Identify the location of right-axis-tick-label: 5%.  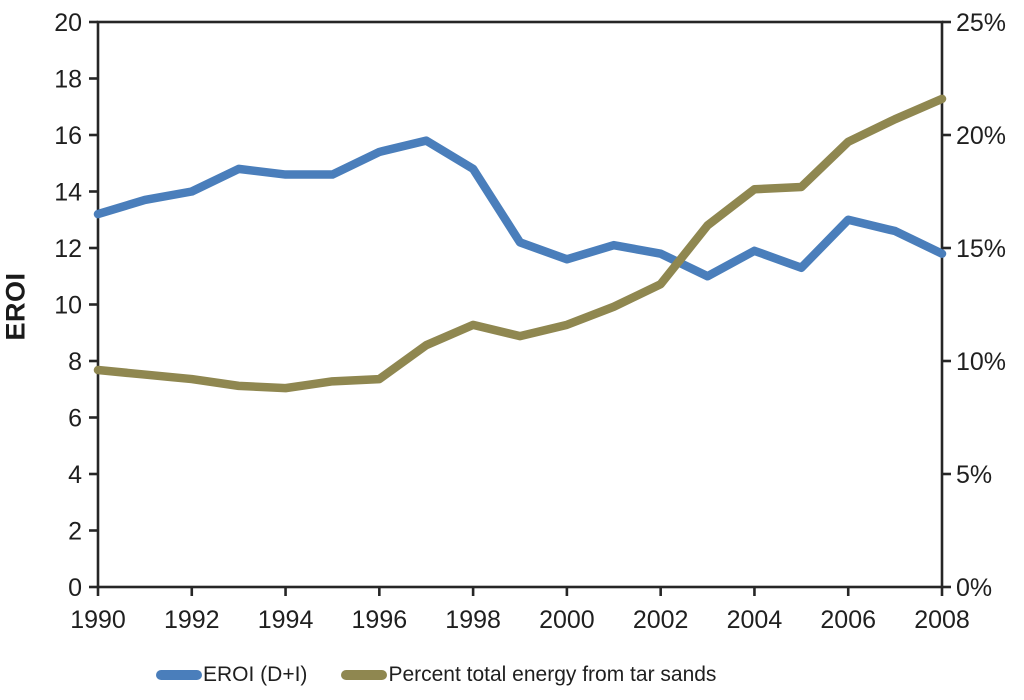
(974, 475).